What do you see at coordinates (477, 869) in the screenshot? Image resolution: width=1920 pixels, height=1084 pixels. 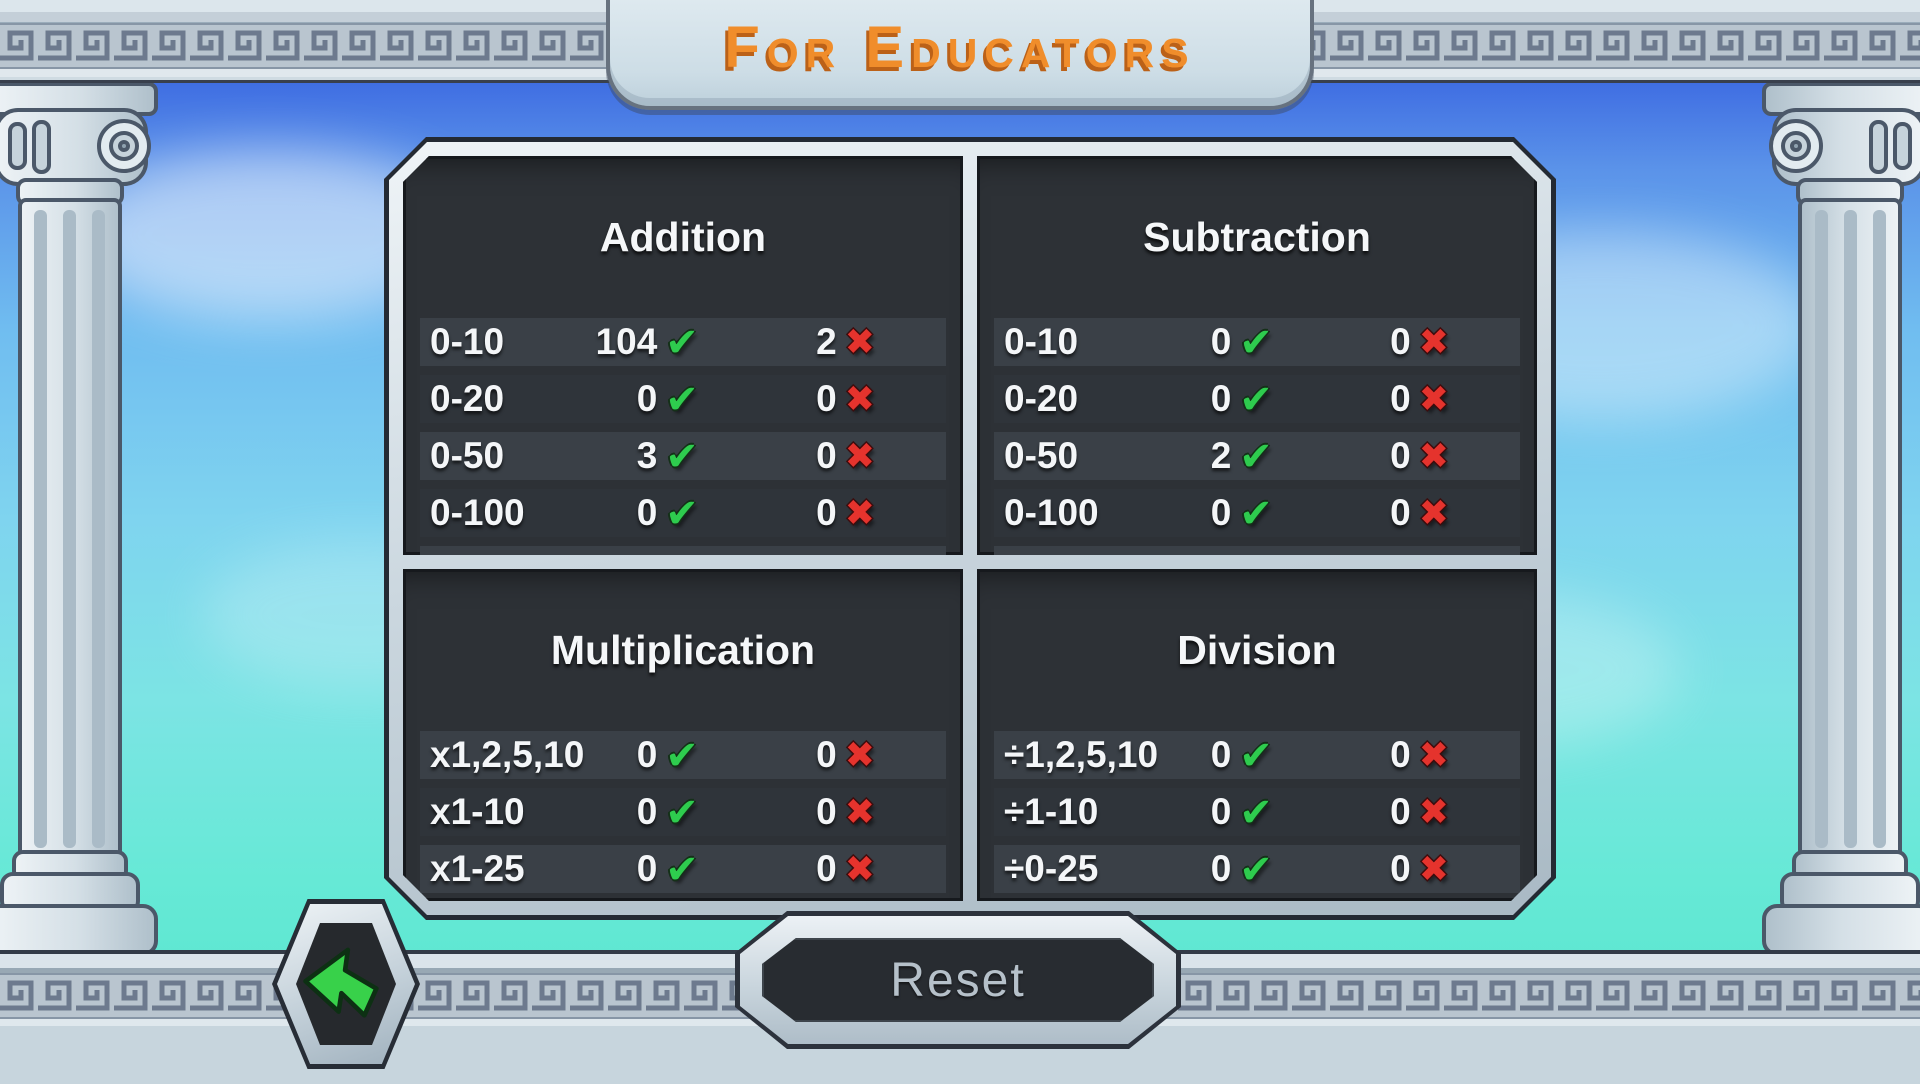 I see `row-label: x1-25` at bounding box center [477, 869].